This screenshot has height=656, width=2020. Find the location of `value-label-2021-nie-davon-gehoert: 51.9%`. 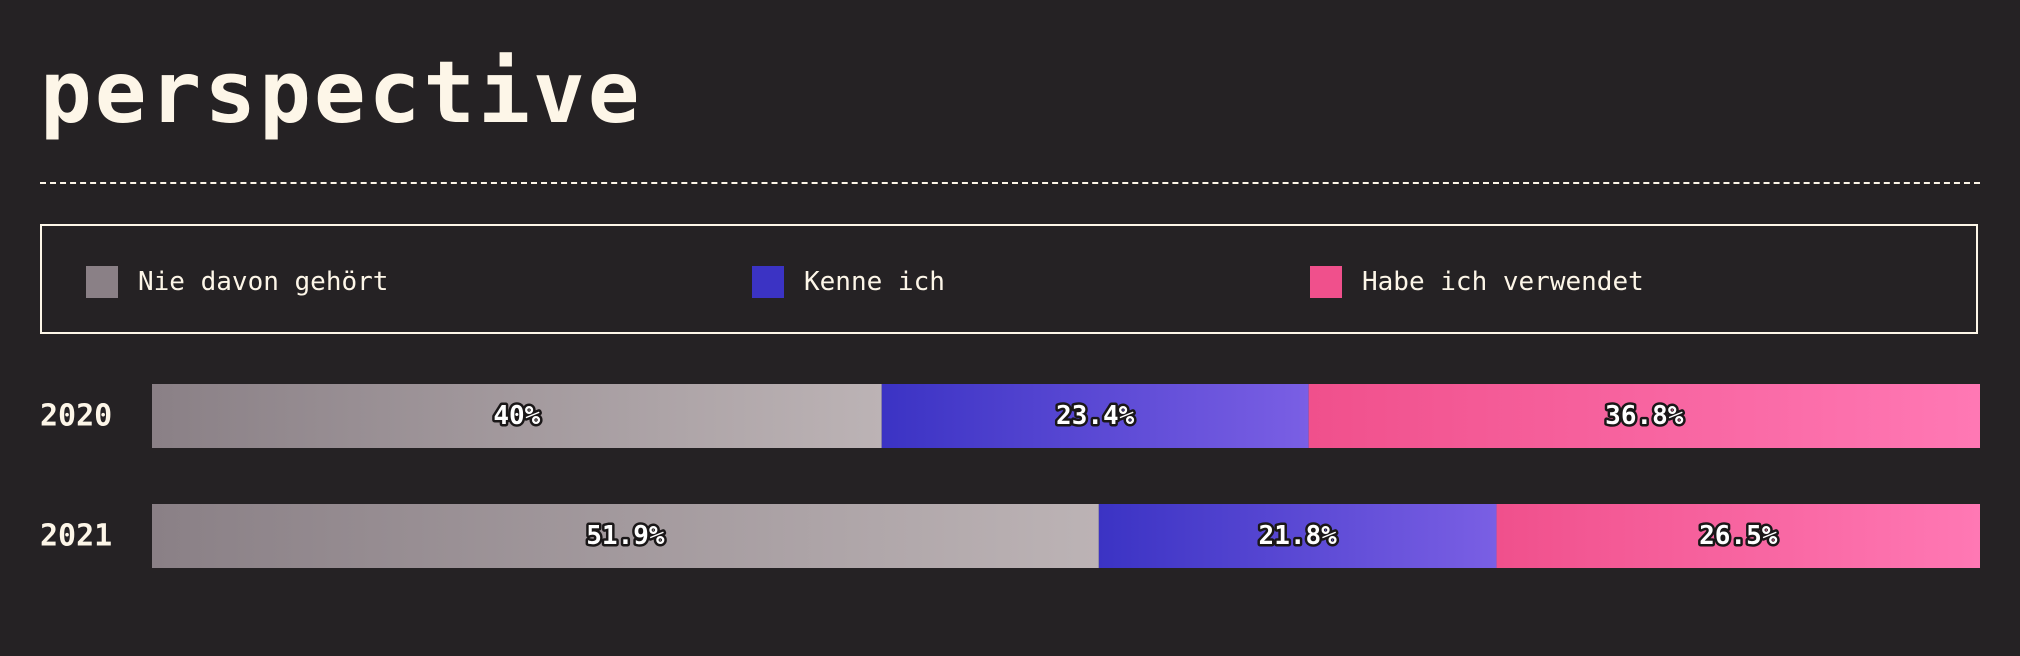

value-label-2021-nie-davon-gehoert: 51.9% is located at coordinates (625, 536).